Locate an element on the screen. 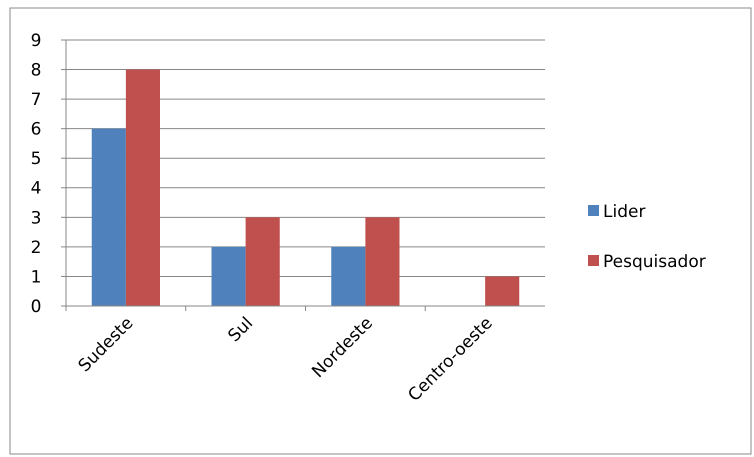 Image resolution: width=754 pixels, height=457 pixels. legend-label: Pesquisador is located at coordinates (654, 262).